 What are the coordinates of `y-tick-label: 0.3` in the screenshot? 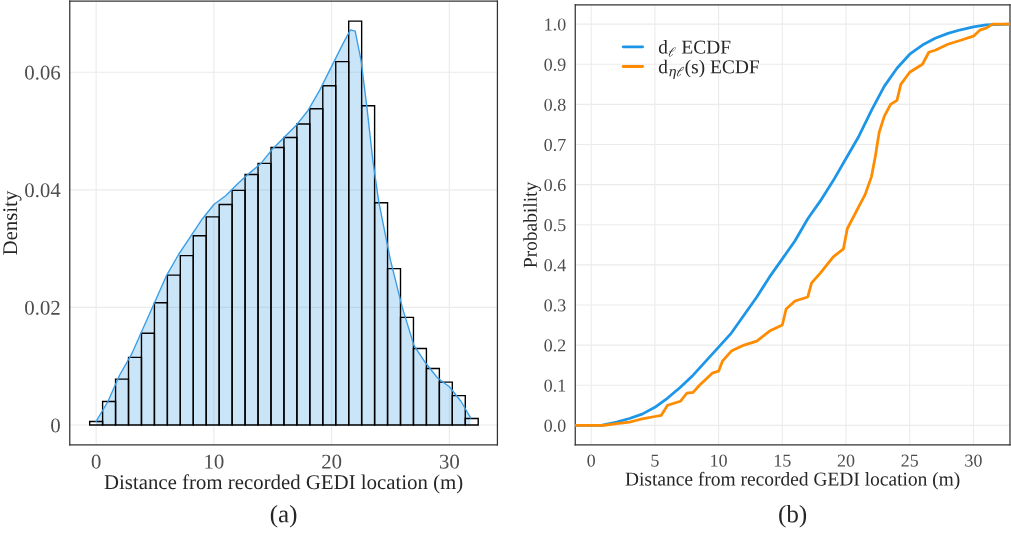 It's located at (555, 305).